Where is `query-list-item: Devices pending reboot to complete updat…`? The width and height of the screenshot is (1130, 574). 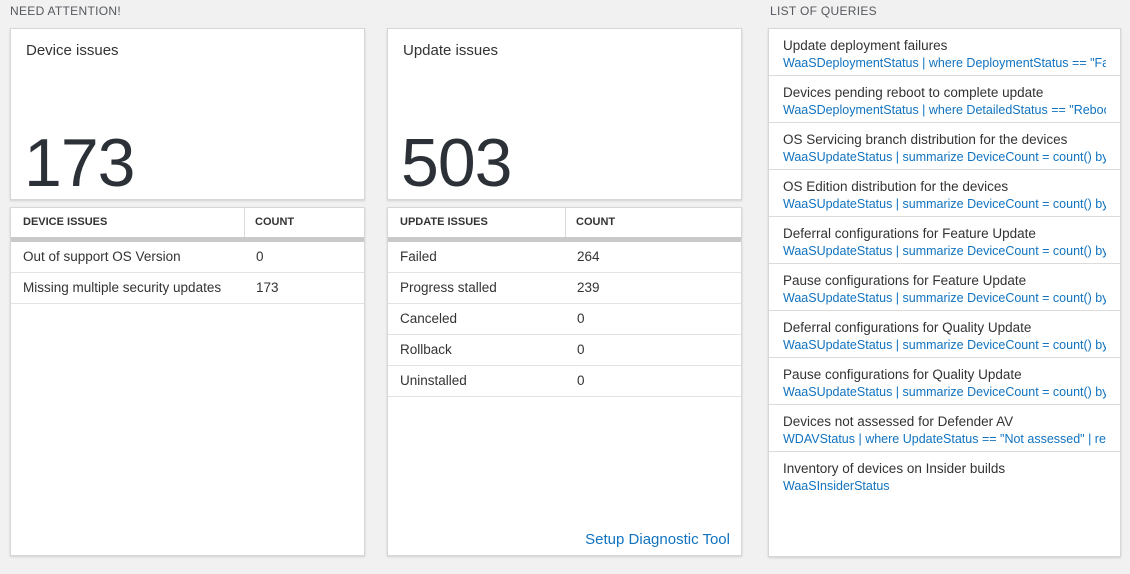
query-list-item: Devices pending reboot to complete updat… is located at coordinates (944, 99).